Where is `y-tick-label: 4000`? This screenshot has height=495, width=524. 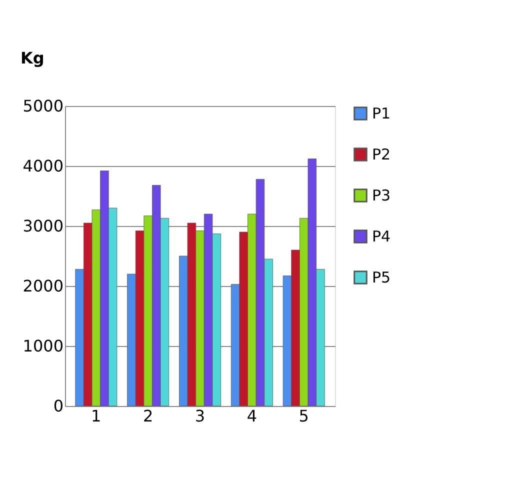 y-tick-label: 4000 is located at coordinates (43, 166).